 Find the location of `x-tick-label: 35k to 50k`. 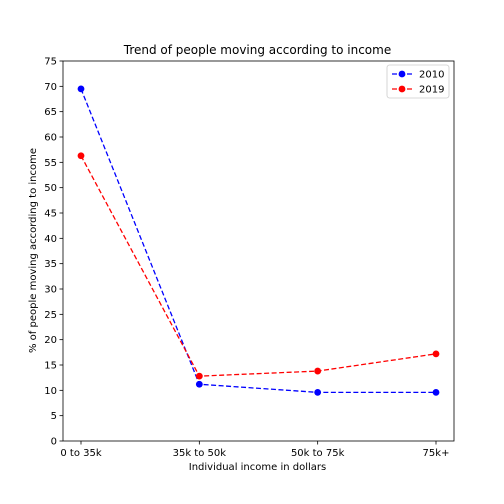

x-tick-label: 35k to 50k is located at coordinates (200, 453).